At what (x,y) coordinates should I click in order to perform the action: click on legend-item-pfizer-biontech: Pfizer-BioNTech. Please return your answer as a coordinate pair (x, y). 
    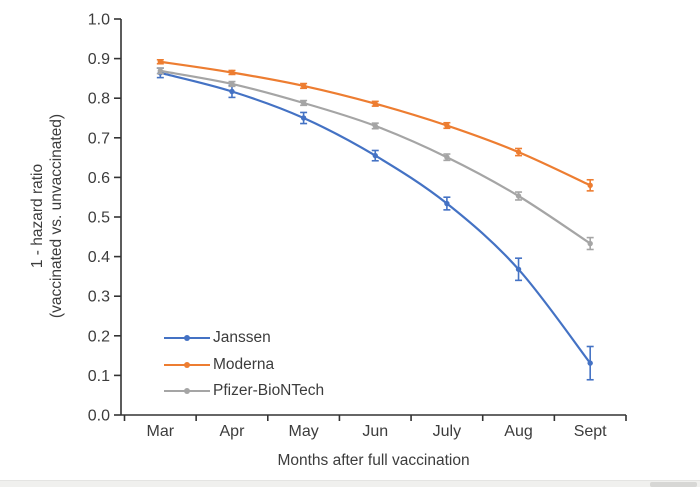
    Looking at the image, I should click on (244, 391).